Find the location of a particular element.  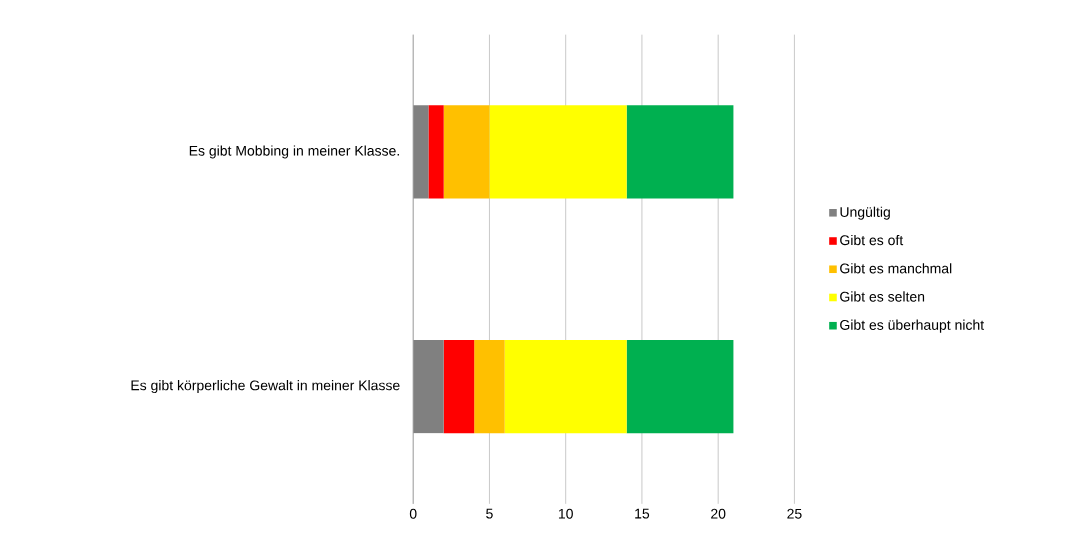

legend-label: Gibt es manchmal is located at coordinates (896, 268).